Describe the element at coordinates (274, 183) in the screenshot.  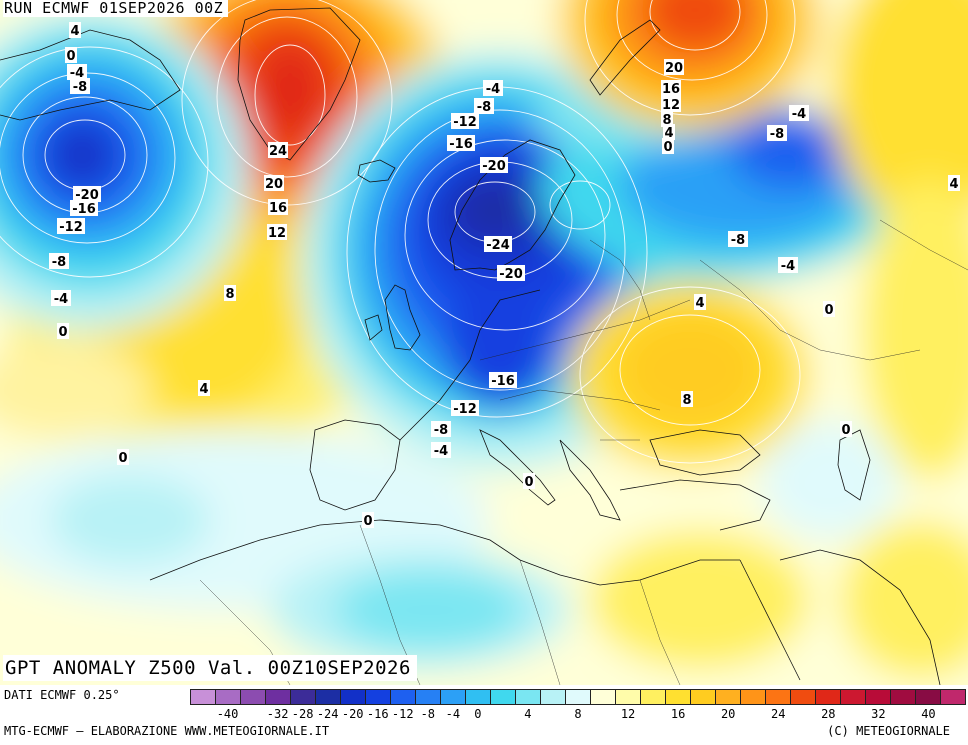
I see `contour-label: 20` at that location.